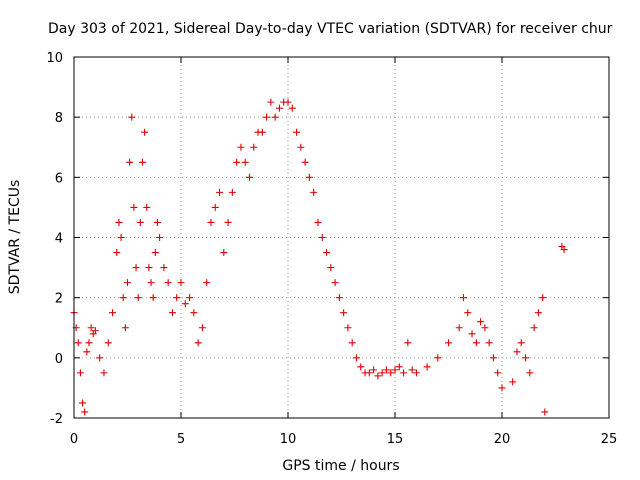  What do you see at coordinates (59, 178) in the screenshot?
I see `y-tick-label: 6` at bounding box center [59, 178].